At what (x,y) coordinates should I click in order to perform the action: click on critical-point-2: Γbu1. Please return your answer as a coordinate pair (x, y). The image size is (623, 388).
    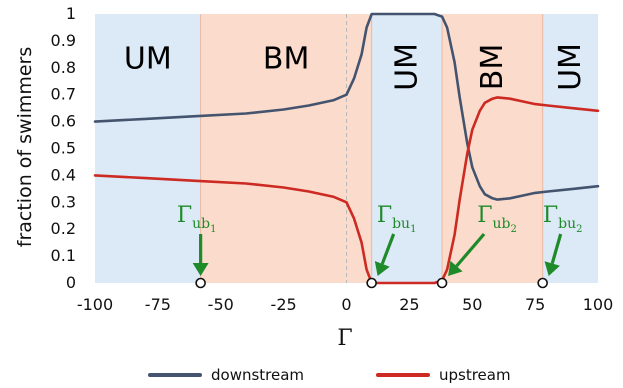
    Looking at the image, I should click on (391, 246).